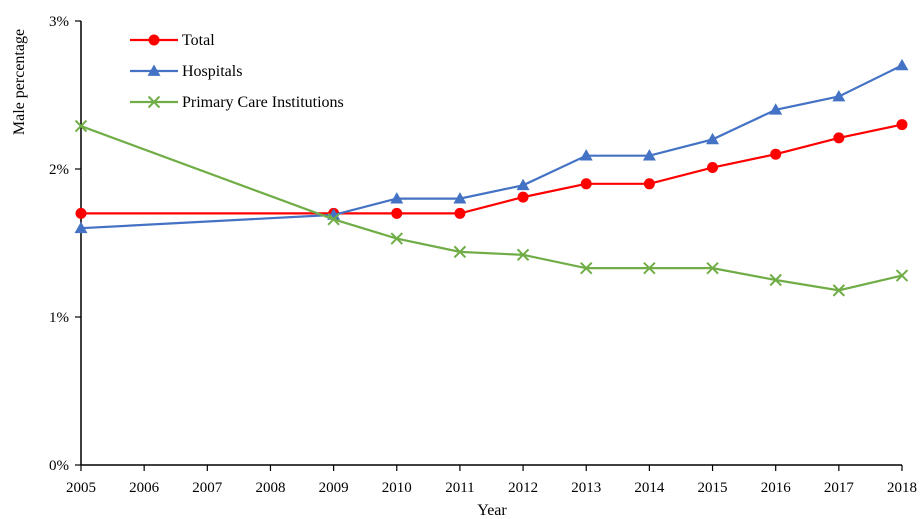  I want to click on x-tick-label: 2016, so click(776, 488).